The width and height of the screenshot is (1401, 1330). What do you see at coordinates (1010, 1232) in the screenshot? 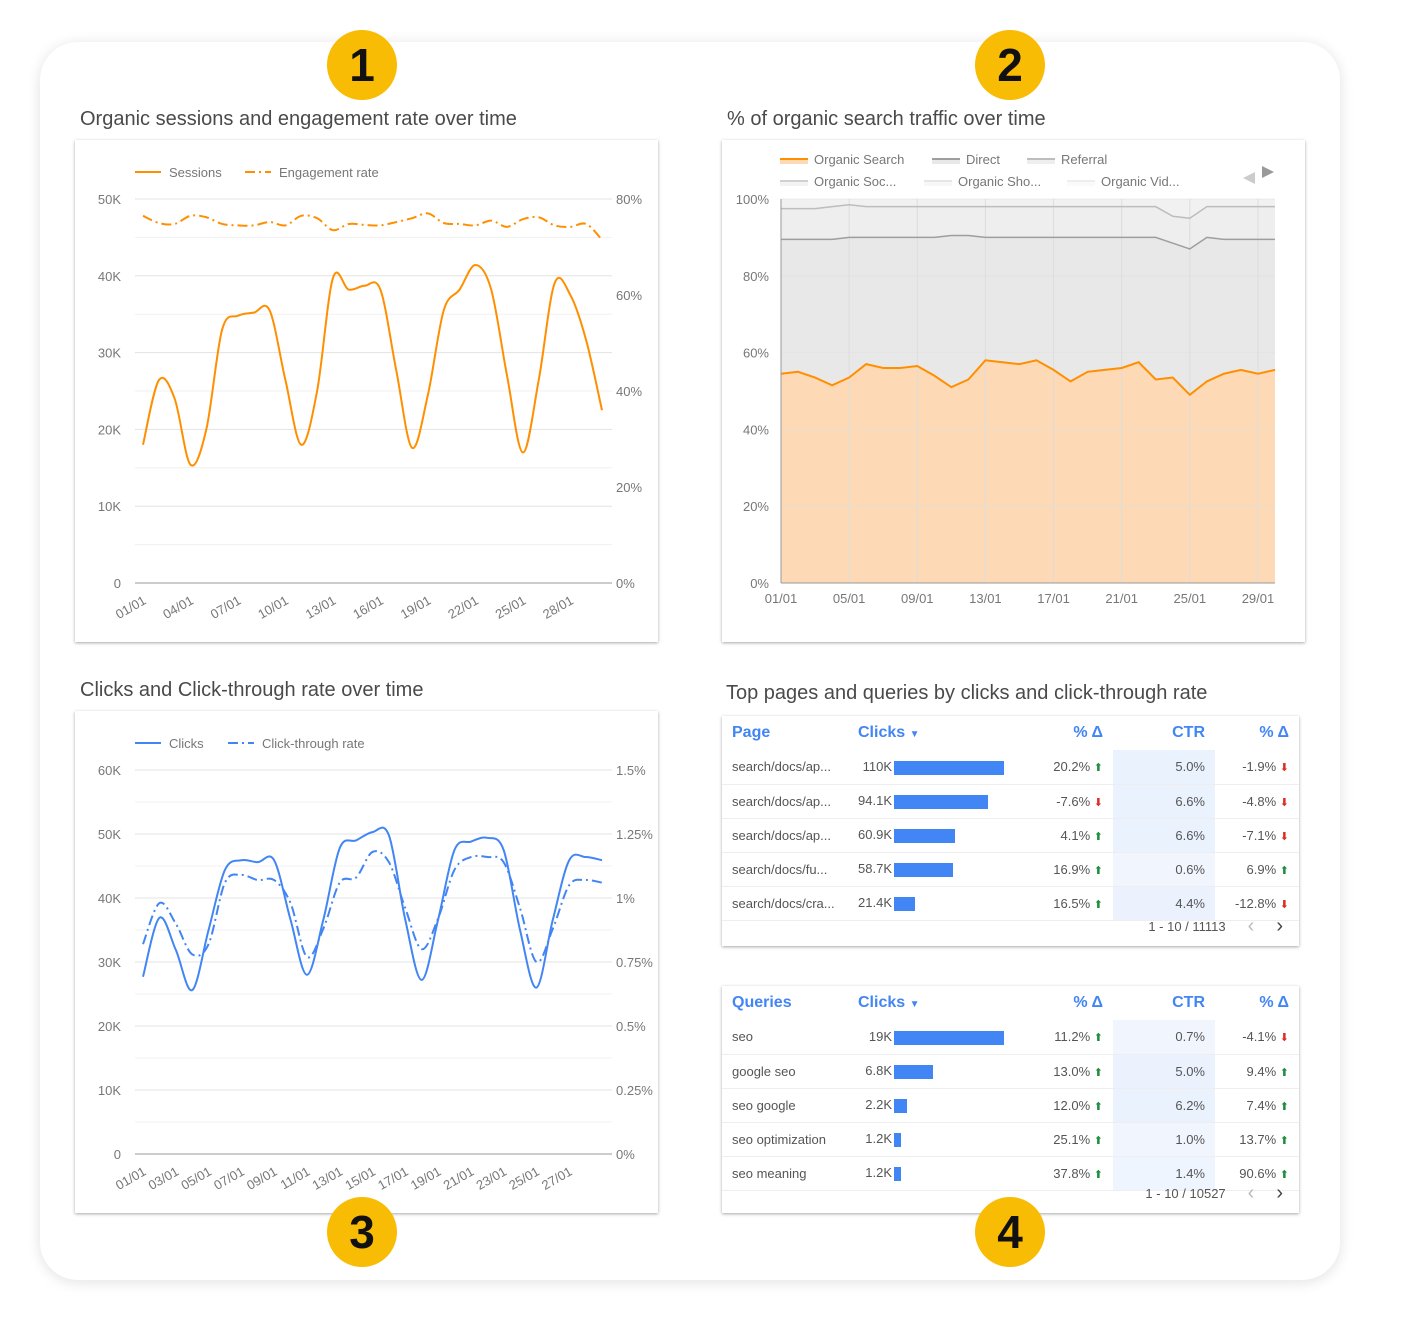
I see `badge-4: 4` at bounding box center [1010, 1232].